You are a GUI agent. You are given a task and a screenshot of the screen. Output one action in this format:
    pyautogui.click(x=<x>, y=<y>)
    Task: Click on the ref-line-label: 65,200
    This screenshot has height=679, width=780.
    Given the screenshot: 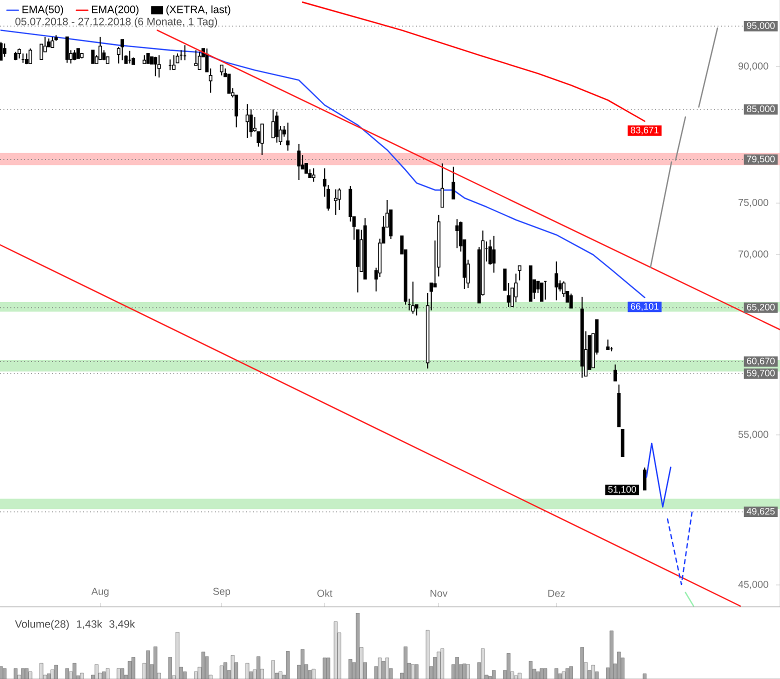 What is the action you would take?
    pyautogui.click(x=761, y=308)
    